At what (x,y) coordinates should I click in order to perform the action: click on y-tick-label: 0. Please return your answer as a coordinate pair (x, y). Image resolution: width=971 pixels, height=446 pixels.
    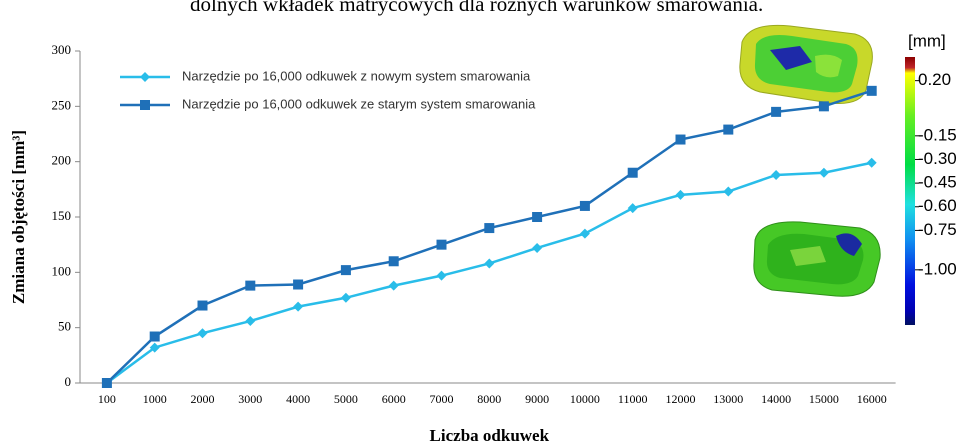
    Looking at the image, I should click on (68, 381).